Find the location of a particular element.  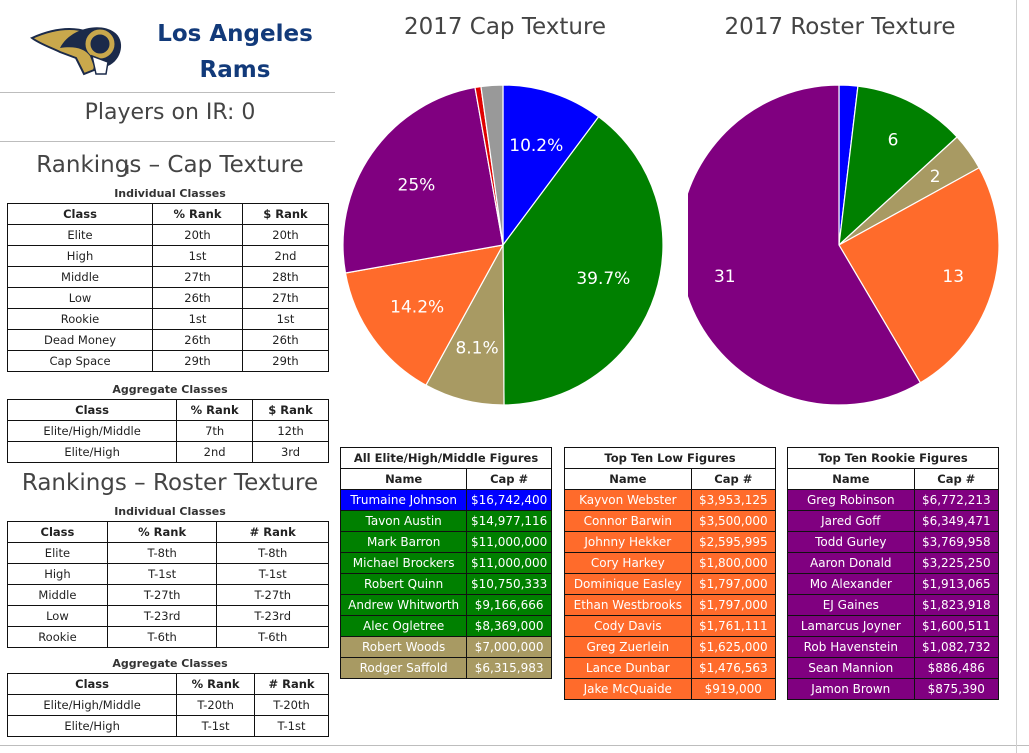

player-name: Jake McQuaide is located at coordinates (628, 689).